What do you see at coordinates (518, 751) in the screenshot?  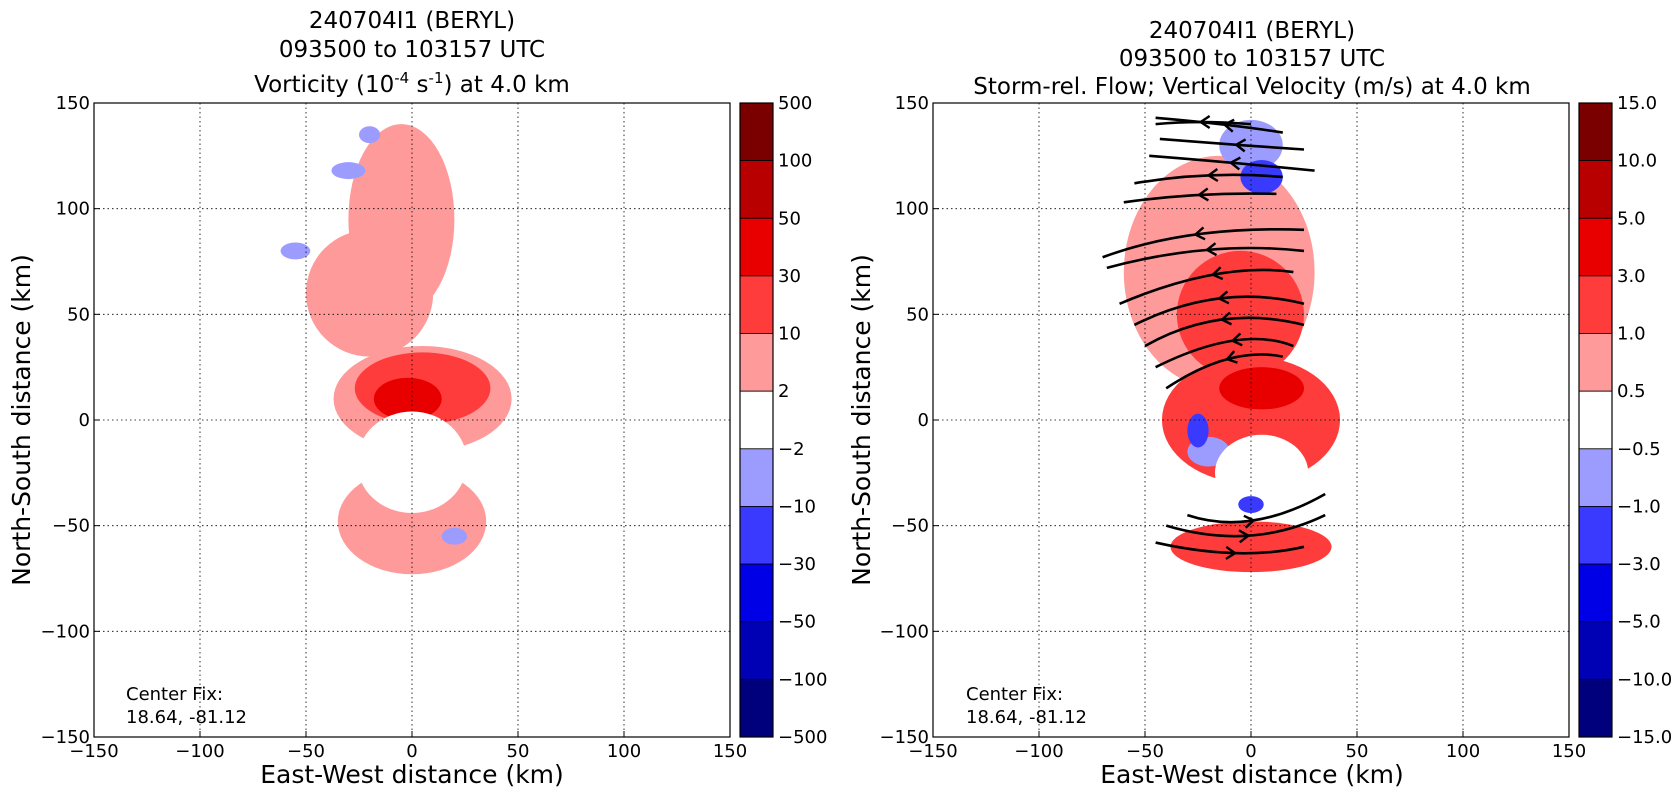 I see `panel1-x-tick-label: 50` at bounding box center [518, 751].